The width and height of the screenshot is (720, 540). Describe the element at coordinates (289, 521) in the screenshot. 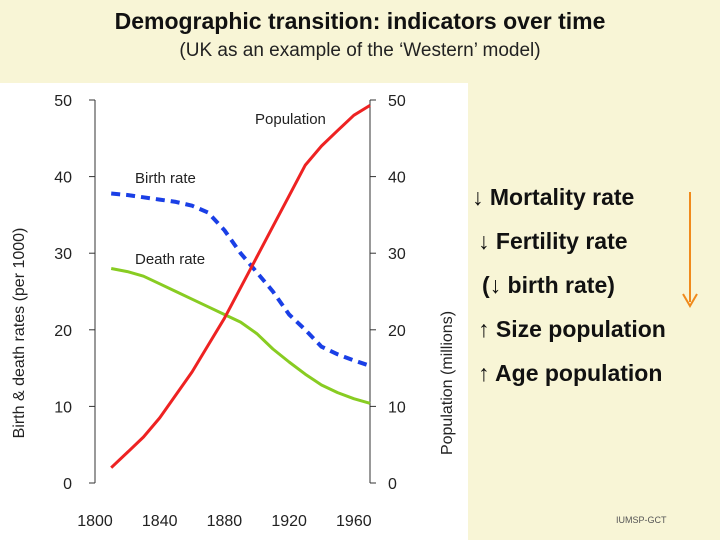

I see `x-tick-label: 1920` at that location.